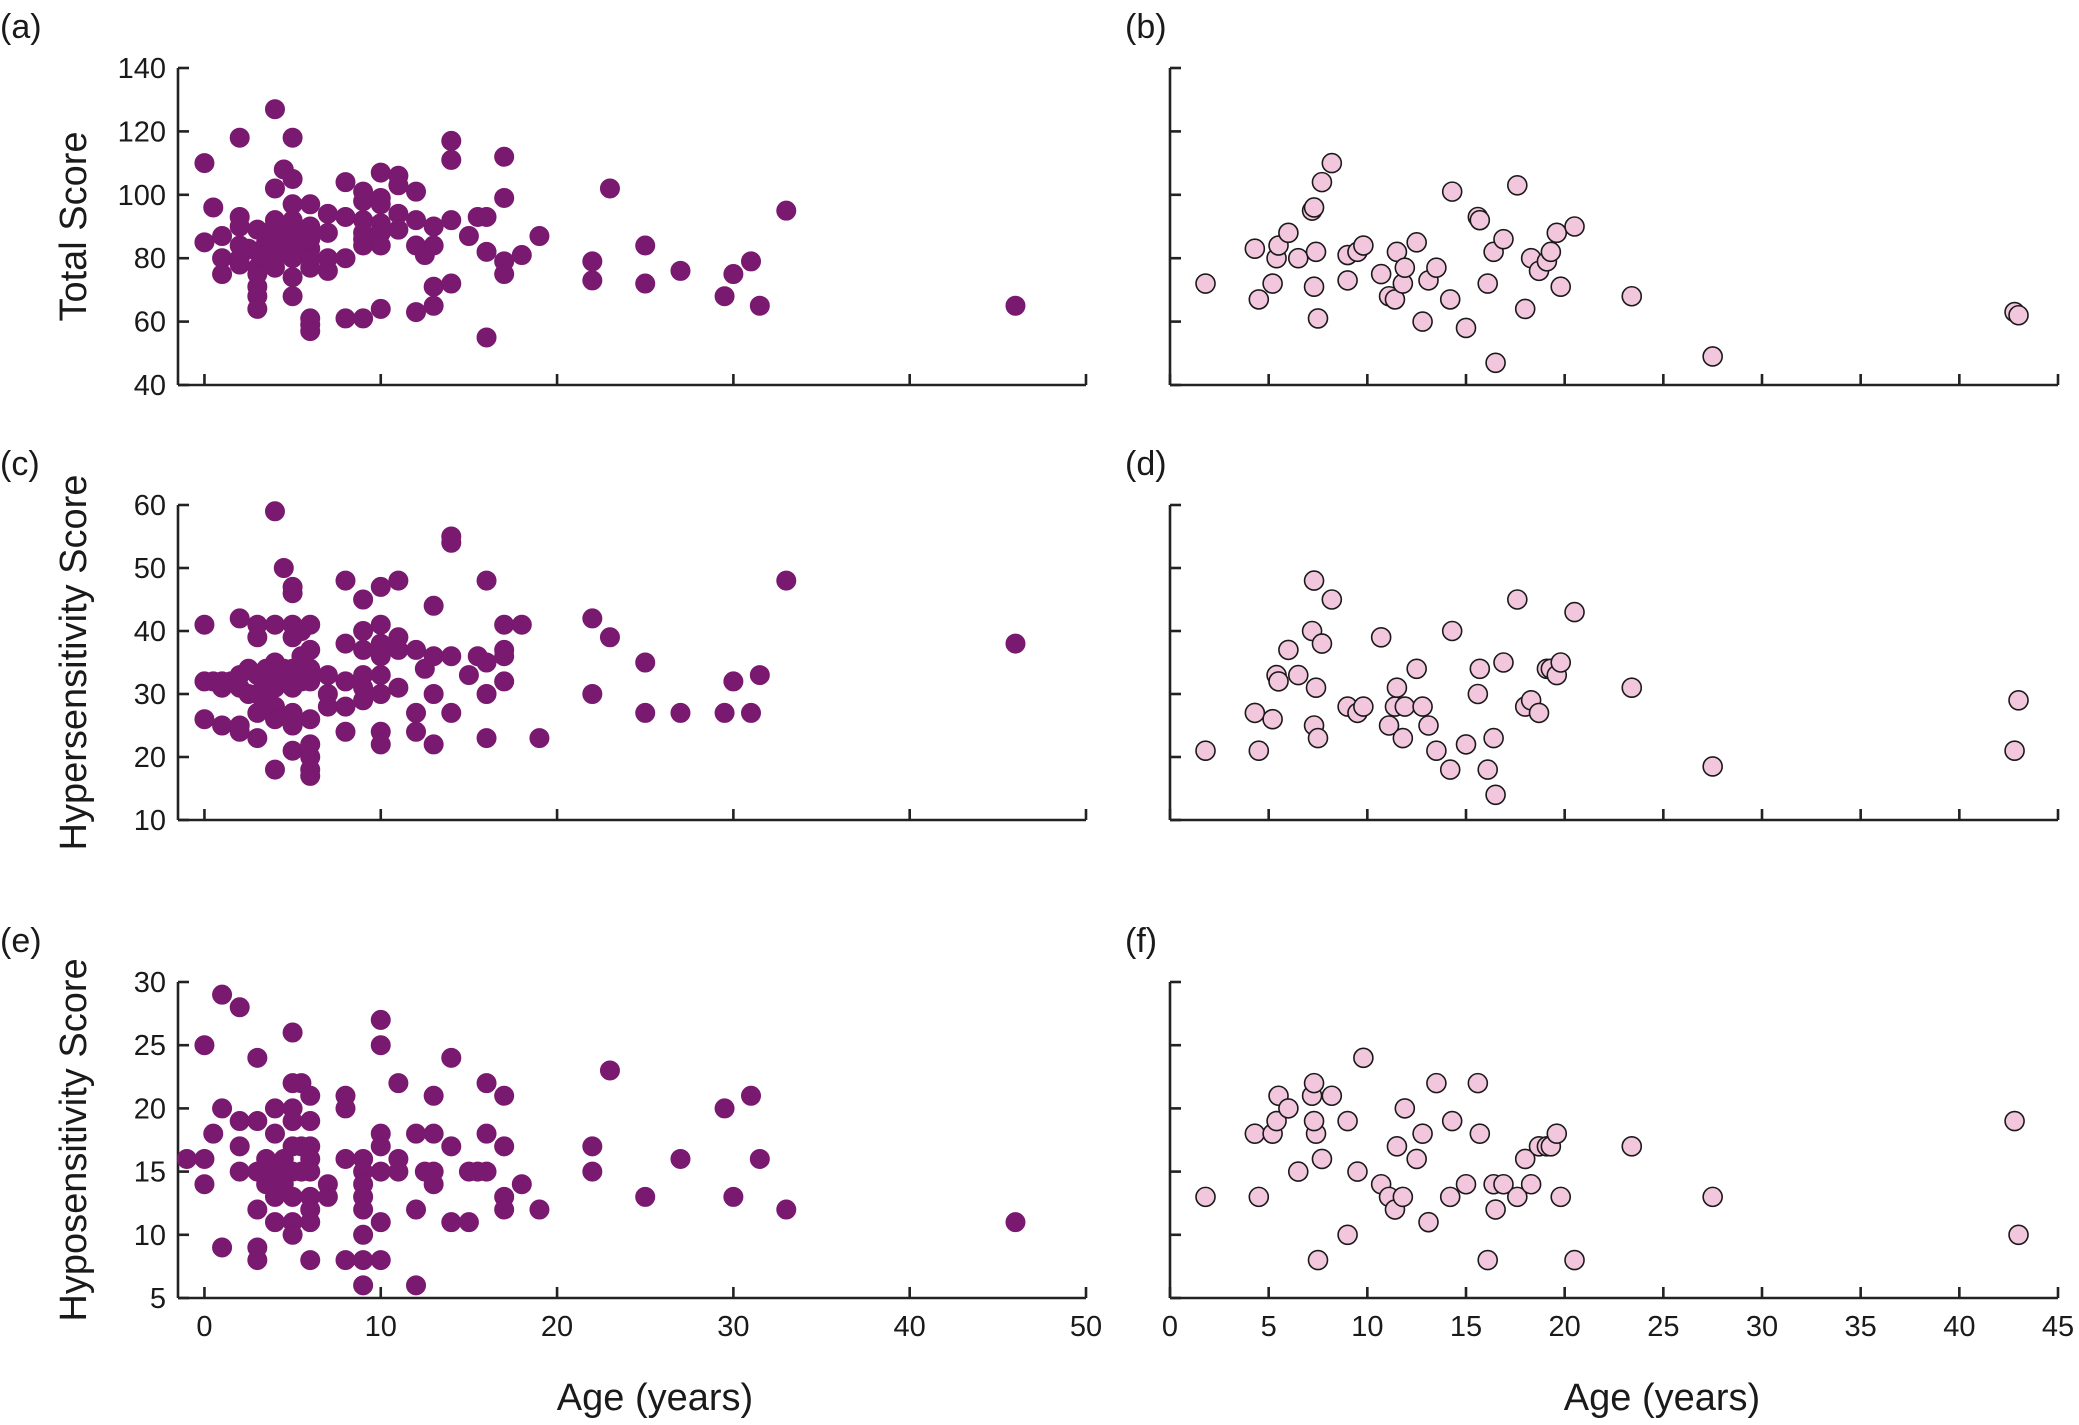 This screenshot has width=2079, height=1425. I want to click on panel-c-ytick-label: 10, so click(150, 821).